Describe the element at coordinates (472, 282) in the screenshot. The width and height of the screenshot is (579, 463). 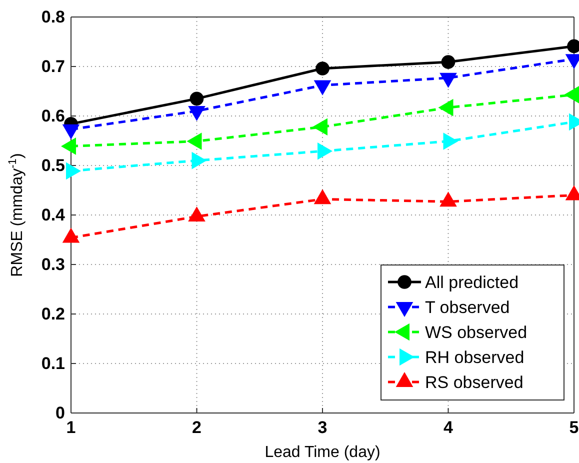
I see `legend-label: All predicted` at that location.